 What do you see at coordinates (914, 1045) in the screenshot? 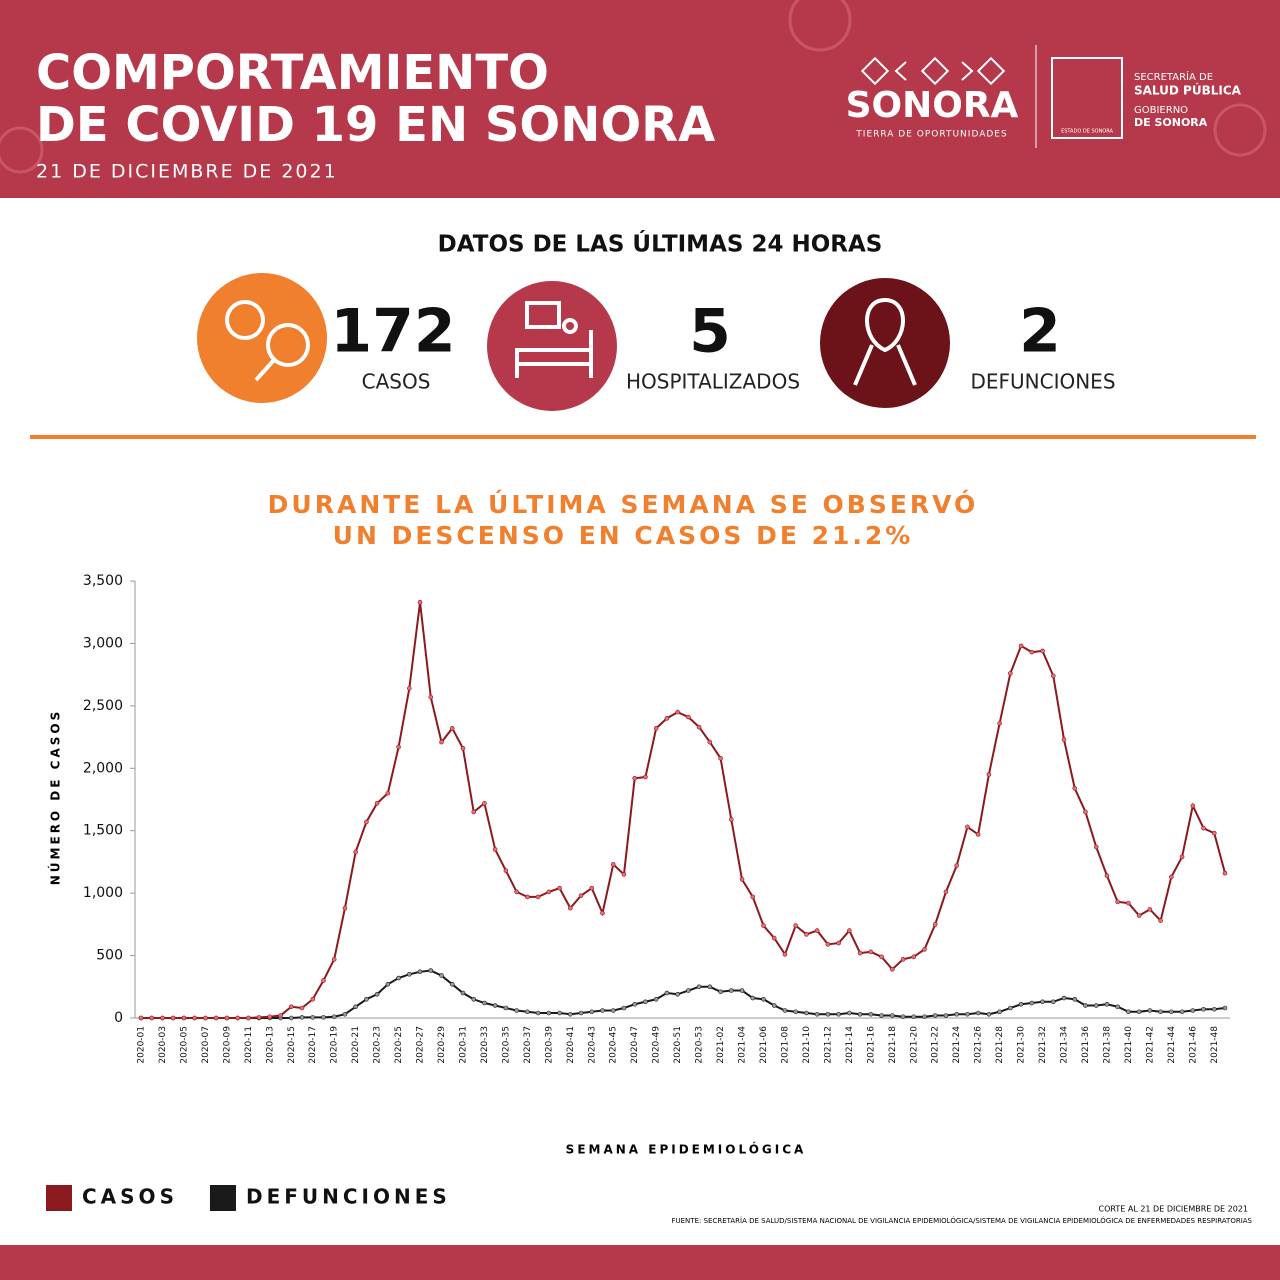
I see `x-tick-label: 2021-20` at bounding box center [914, 1045].